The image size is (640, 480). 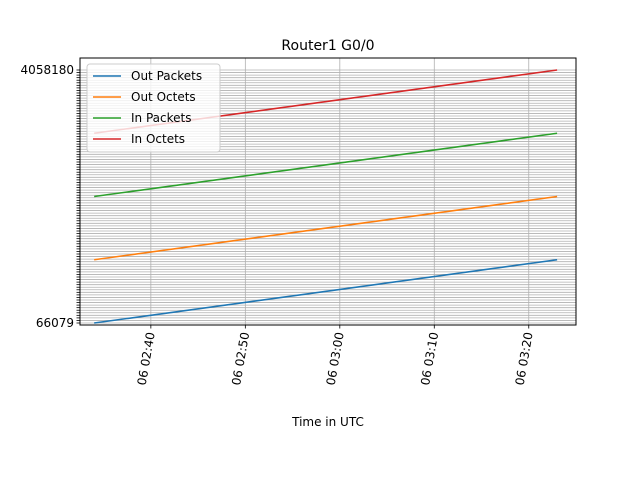 I want to click on legend-label: Out Packets, so click(x=166, y=76).